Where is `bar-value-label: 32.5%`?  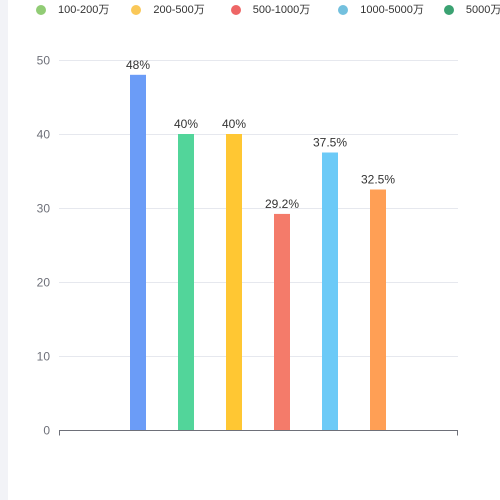 bar-value-label: 32.5% is located at coordinates (378, 180).